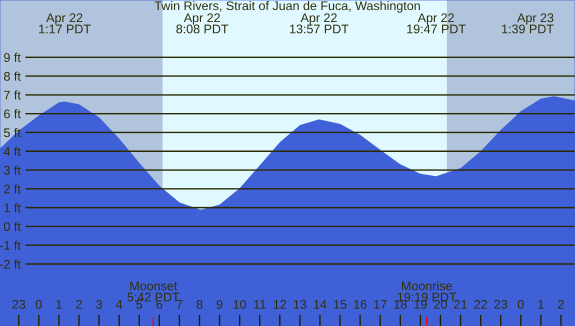  What do you see at coordinates (12, 207) in the screenshot?
I see `y-tick-label: 1 ft` at bounding box center [12, 207].